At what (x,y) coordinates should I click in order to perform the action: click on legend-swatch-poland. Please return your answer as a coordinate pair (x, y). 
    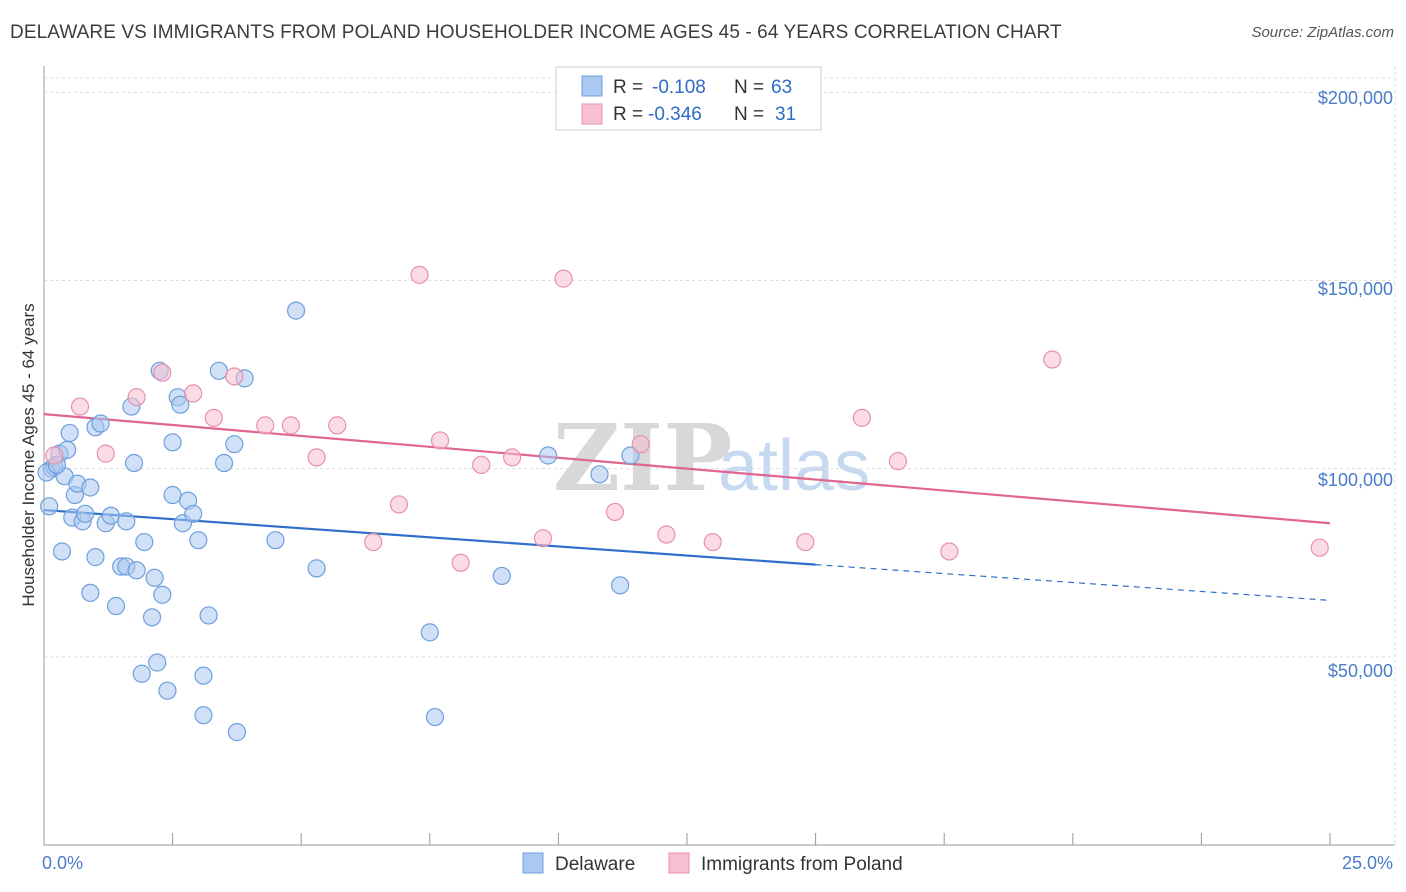
    Looking at the image, I should click on (592, 114).